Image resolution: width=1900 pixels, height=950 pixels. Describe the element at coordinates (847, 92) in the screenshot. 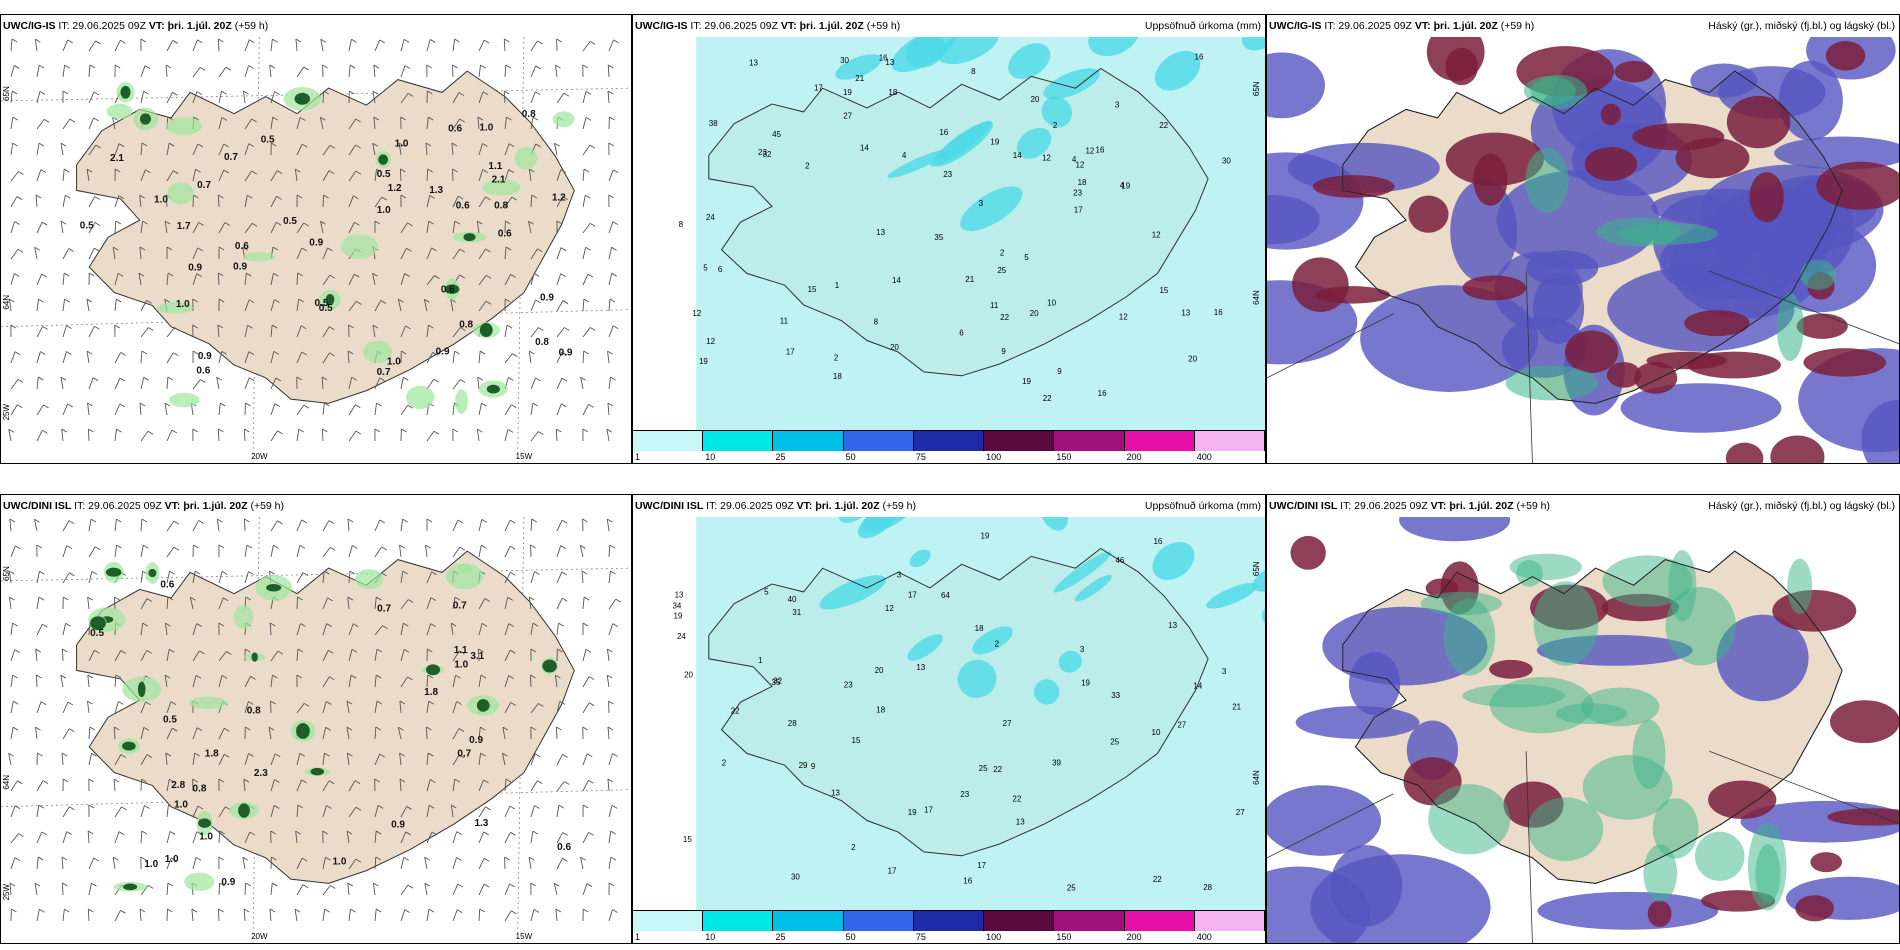

I see `precip-total-label: 19` at that location.